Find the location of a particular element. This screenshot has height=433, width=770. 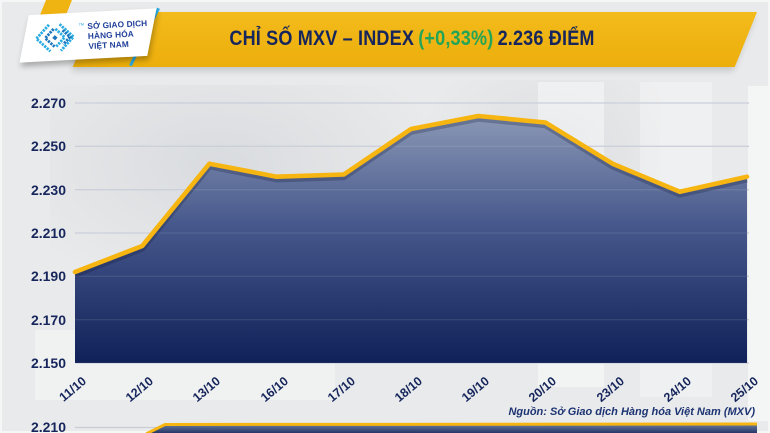

title-index-value: 2.236 ĐIỂM is located at coordinates (546, 38).